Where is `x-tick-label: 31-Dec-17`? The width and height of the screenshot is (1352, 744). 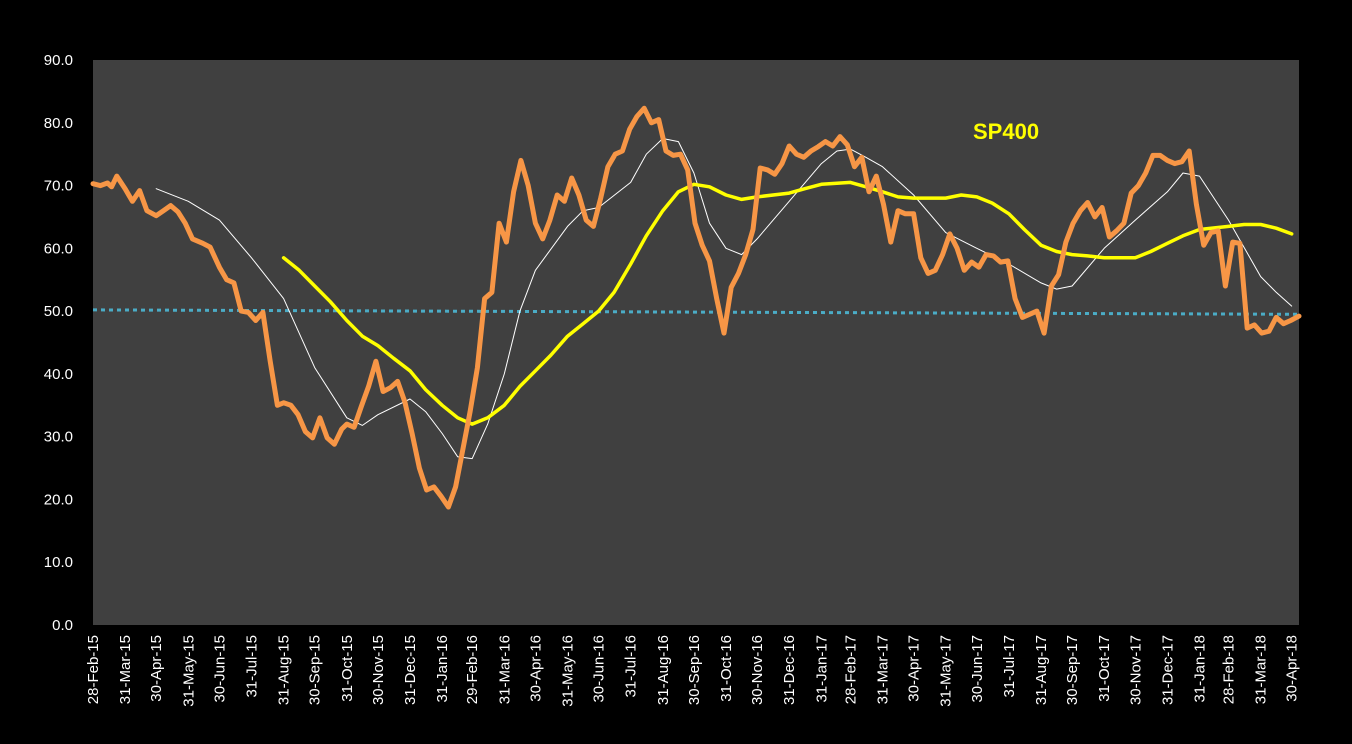
x-tick-label: 31-Dec-17 is located at coordinates (1167, 670).